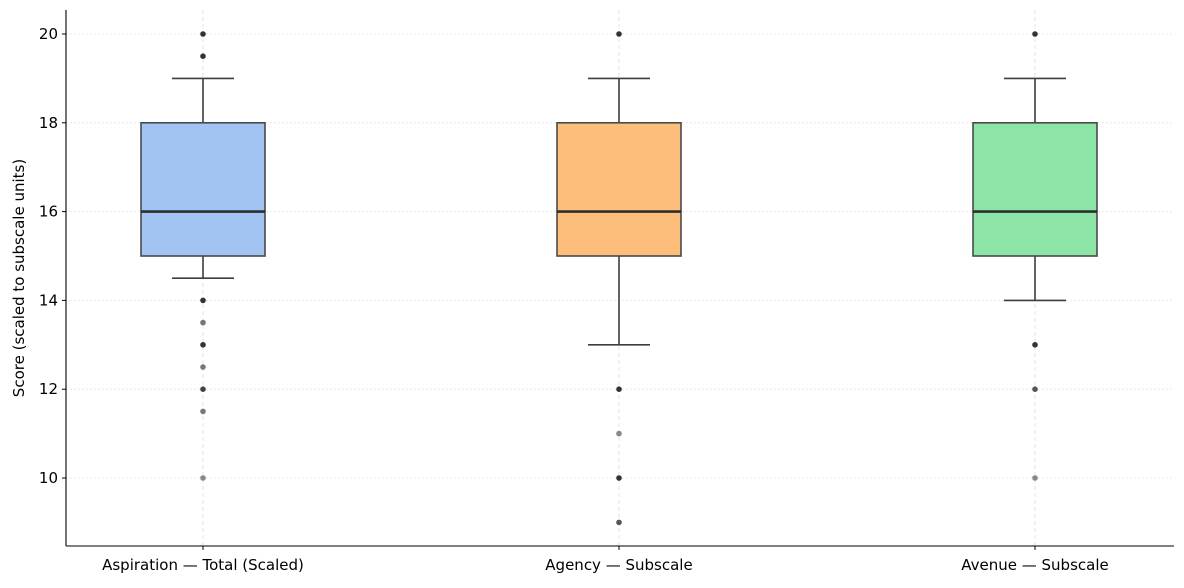 The image size is (1184, 588). I want to click on x-tick-label: Avenue — Subscale, so click(1034, 565).